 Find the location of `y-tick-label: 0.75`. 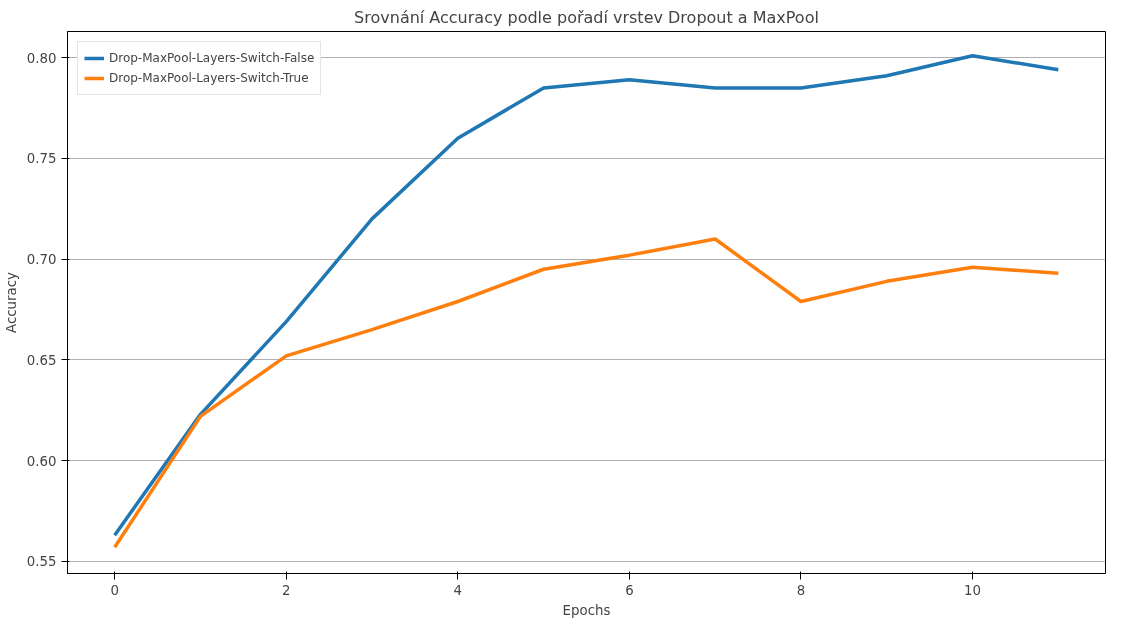

y-tick-label: 0.75 is located at coordinates (41, 159).